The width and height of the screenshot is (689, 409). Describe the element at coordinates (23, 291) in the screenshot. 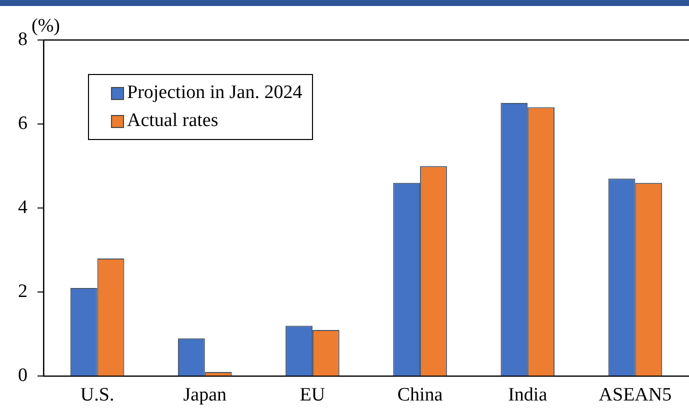

I see `y-tick-label: 2` at that location.